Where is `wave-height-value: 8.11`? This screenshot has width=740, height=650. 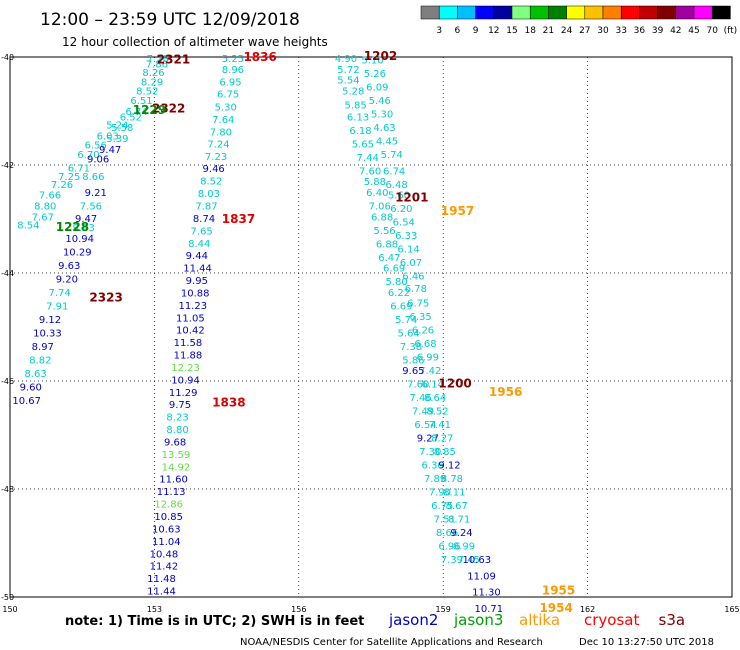 wave-height-value: 8.11 is located at coordinates (454, 493).